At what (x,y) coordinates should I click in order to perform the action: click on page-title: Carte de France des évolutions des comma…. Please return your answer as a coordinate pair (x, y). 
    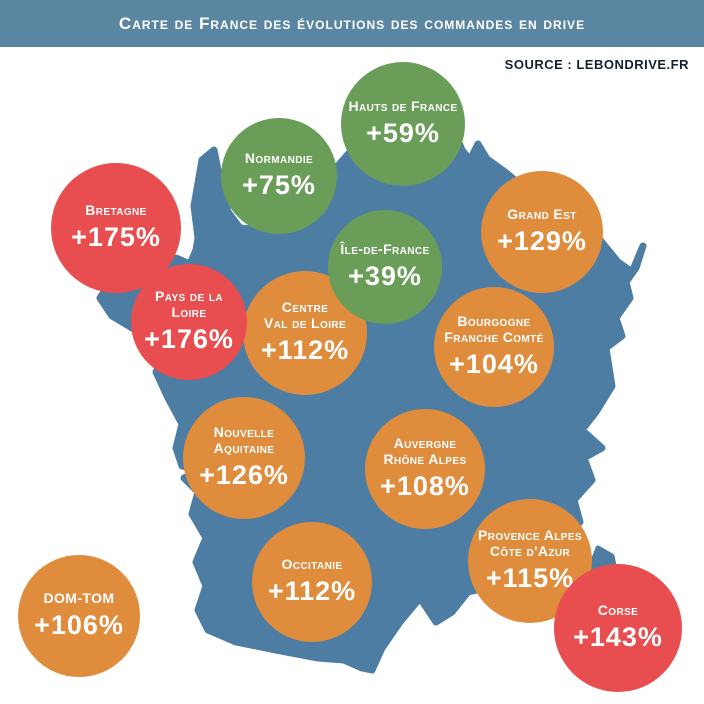
    Looking at the image, I should click on (352, 23).